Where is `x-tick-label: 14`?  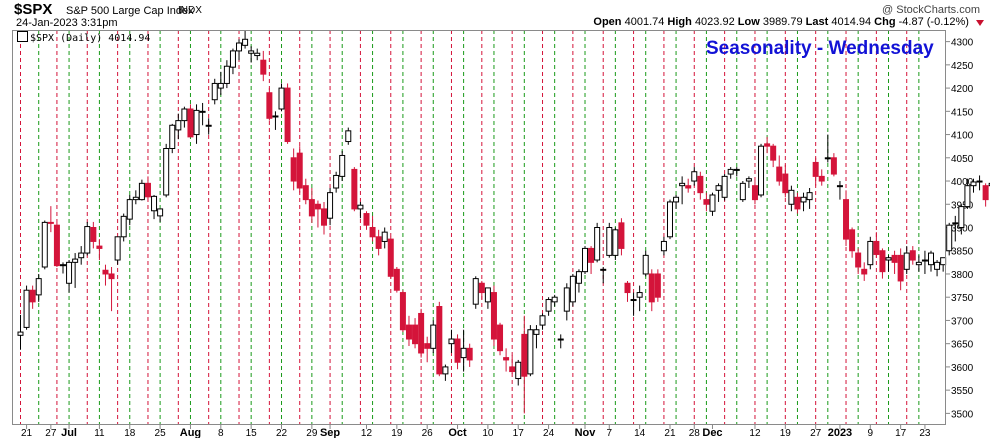
x-tick-label: 14 is located at coordinates (640, 433).